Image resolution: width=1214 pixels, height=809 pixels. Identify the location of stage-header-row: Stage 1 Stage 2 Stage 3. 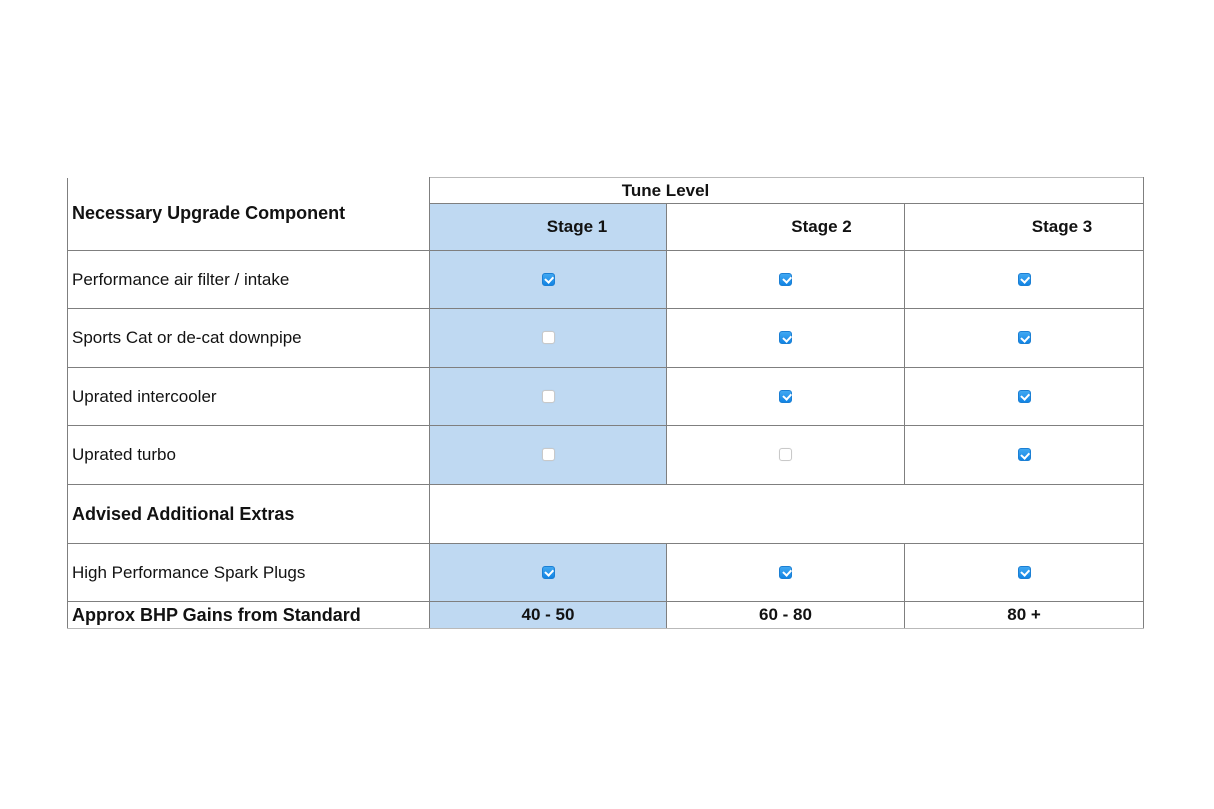
(606, 227).